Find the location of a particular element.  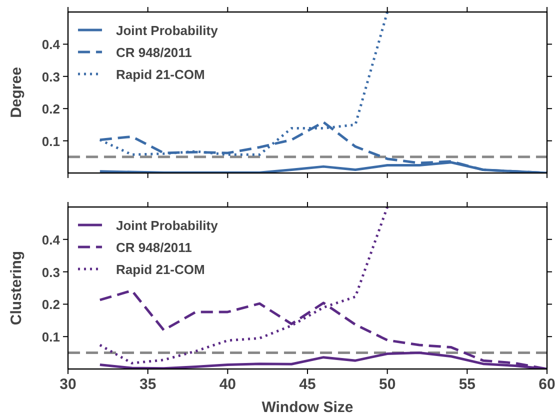

x-tick-label: 40 is located at coordinates (227, 384).